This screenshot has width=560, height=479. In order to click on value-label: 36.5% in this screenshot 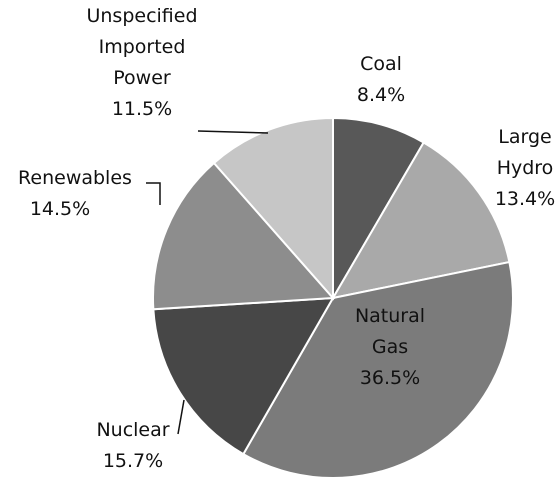, I will do `click(390, 378)`.